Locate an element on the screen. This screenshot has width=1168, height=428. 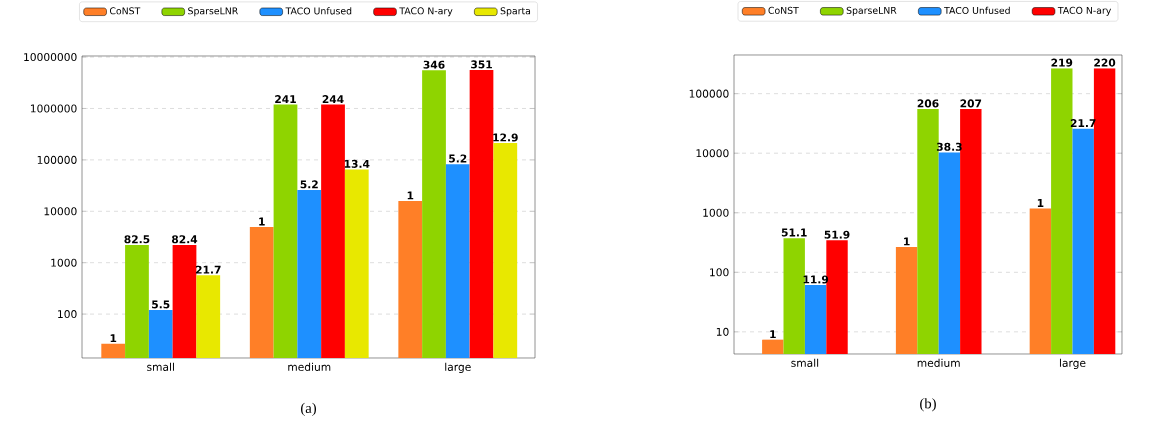
annotation: 82.5 is located at coordinates (137, 239).